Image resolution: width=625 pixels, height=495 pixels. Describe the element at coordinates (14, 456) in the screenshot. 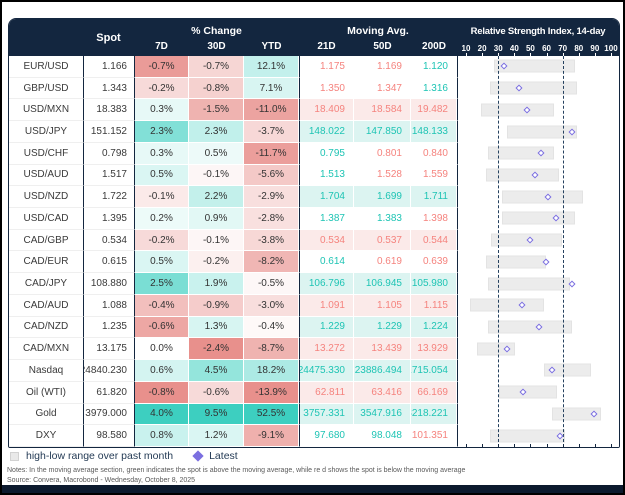

I see `range-legend-swatch` at that location.